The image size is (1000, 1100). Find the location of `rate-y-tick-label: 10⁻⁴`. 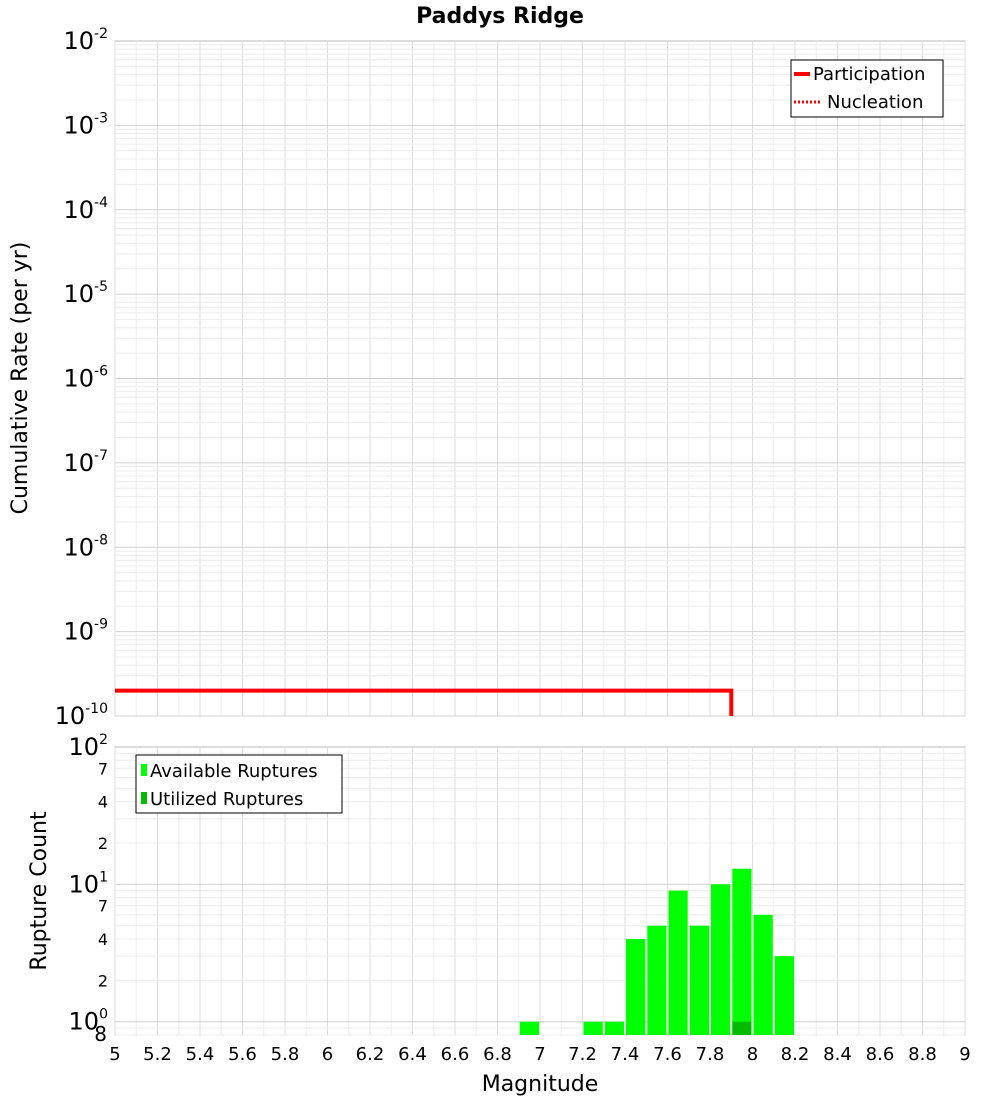

rate-y-tick-label: 10⁻⁴ is located at coordinates (85, 209).